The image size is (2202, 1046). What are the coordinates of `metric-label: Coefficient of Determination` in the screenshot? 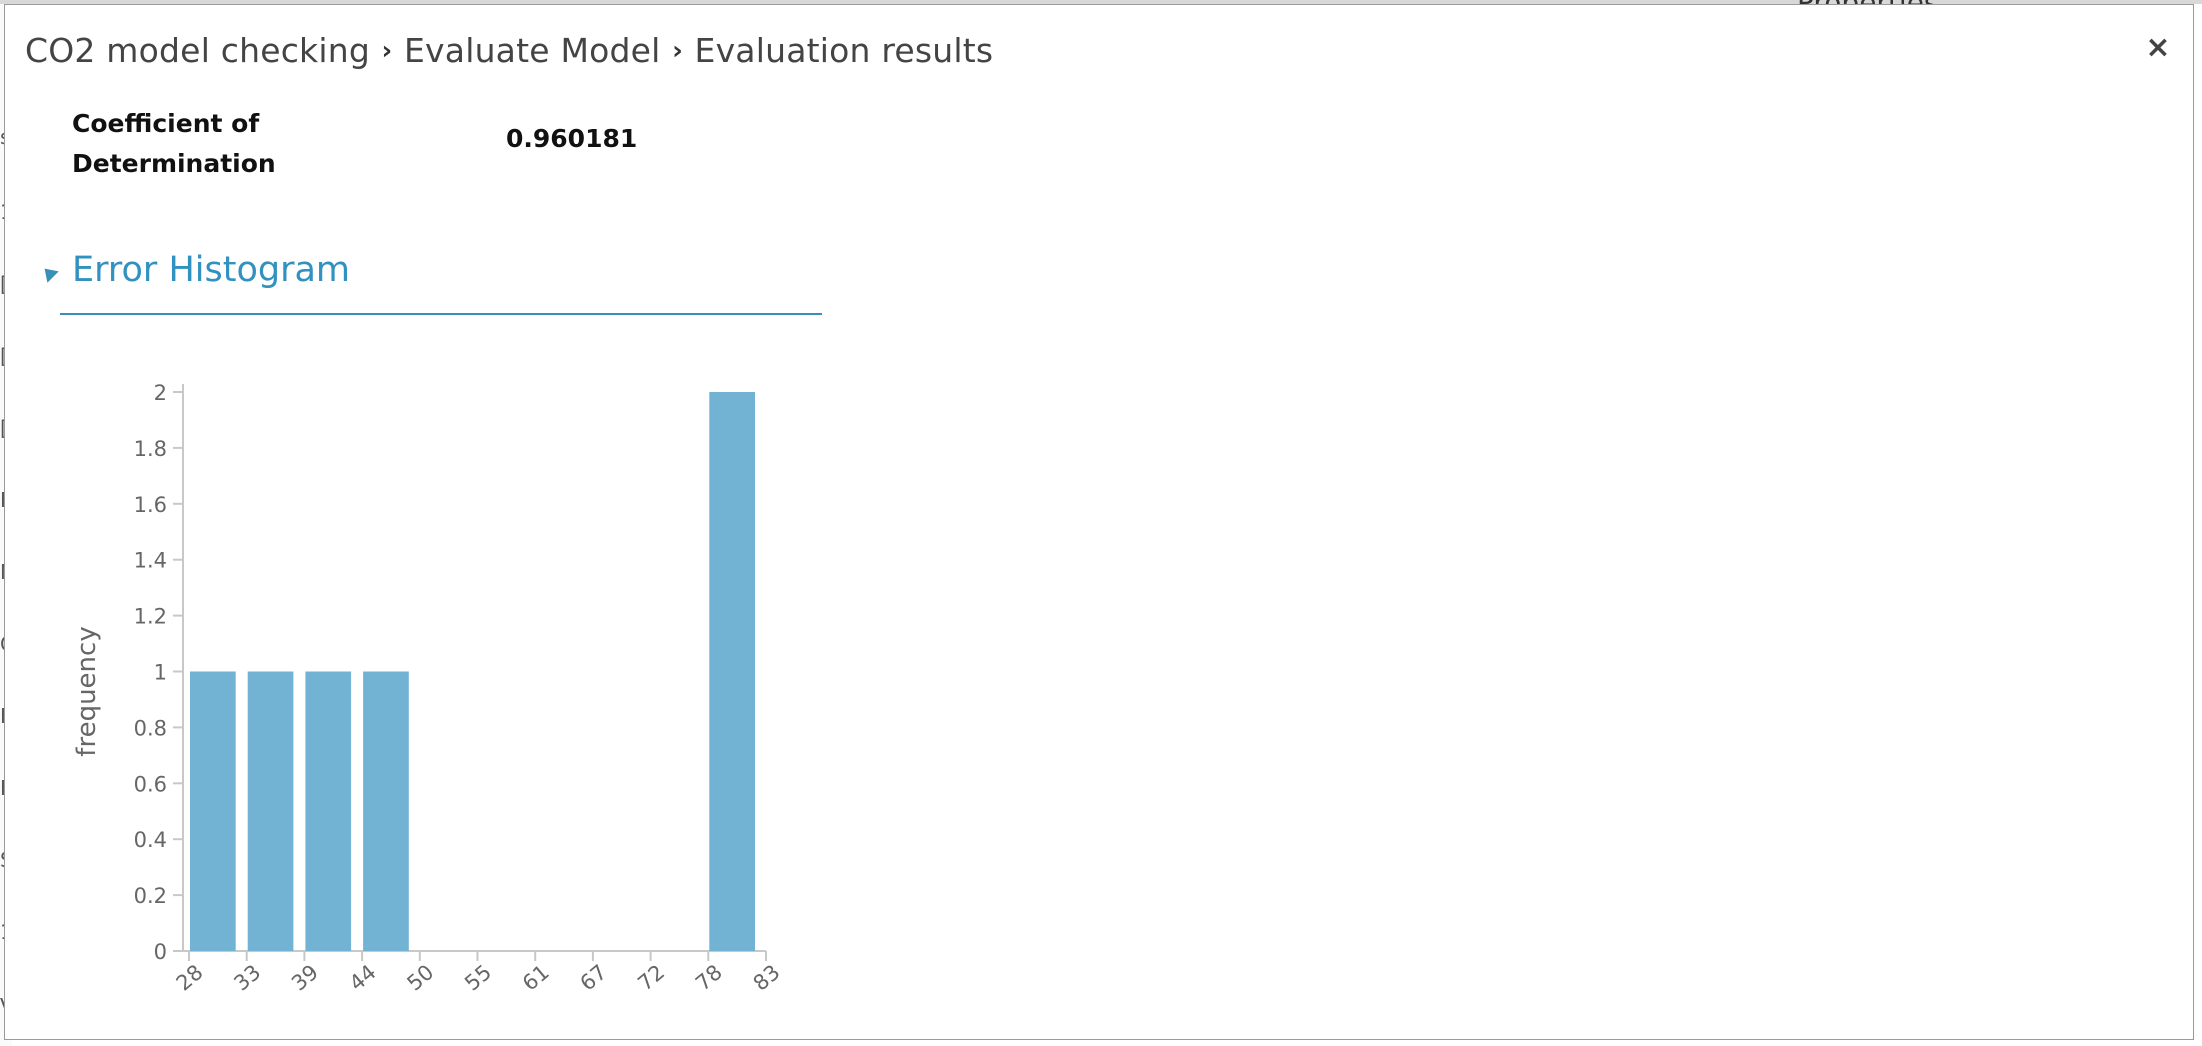 It's located at (174, 143).